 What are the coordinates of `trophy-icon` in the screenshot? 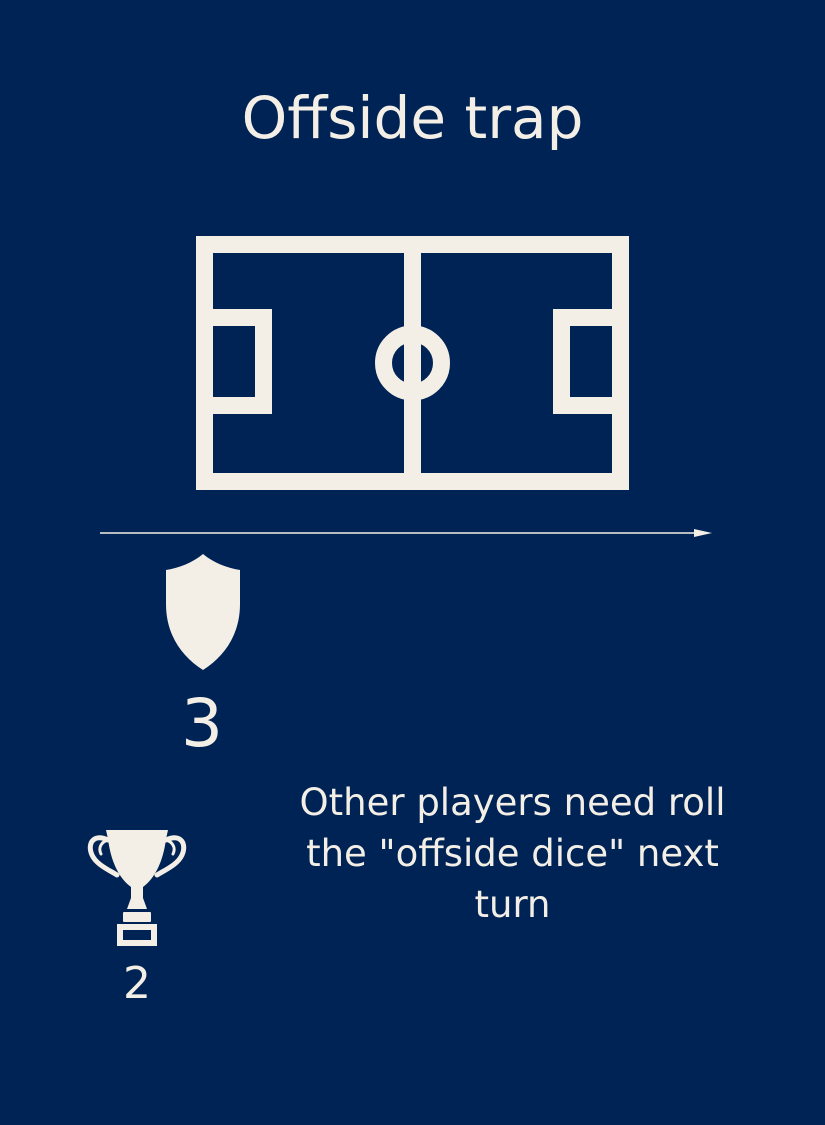 It's located at (137, 888).